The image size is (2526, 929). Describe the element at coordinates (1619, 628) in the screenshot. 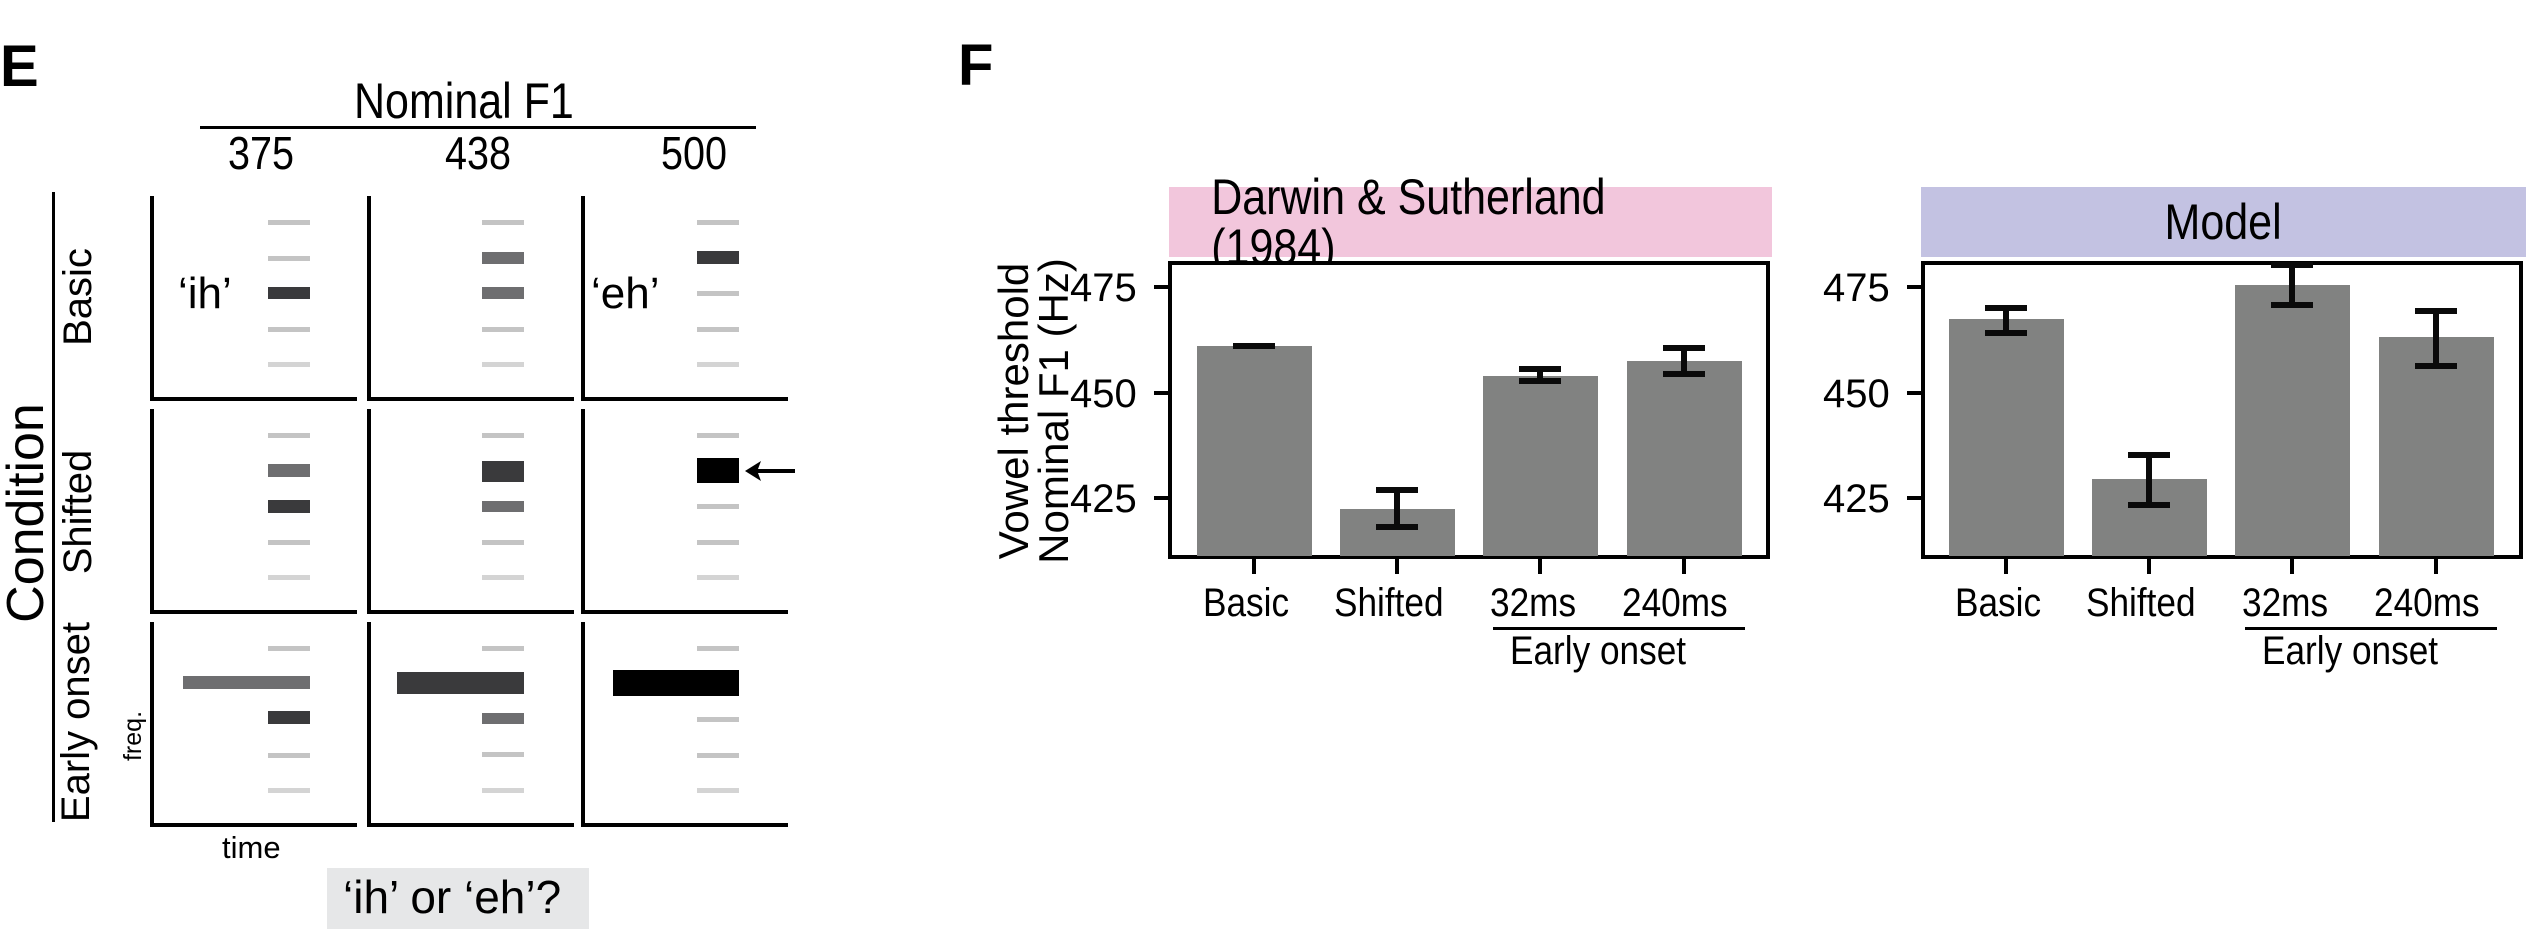

I see `group-rule-early-onset` at that location.